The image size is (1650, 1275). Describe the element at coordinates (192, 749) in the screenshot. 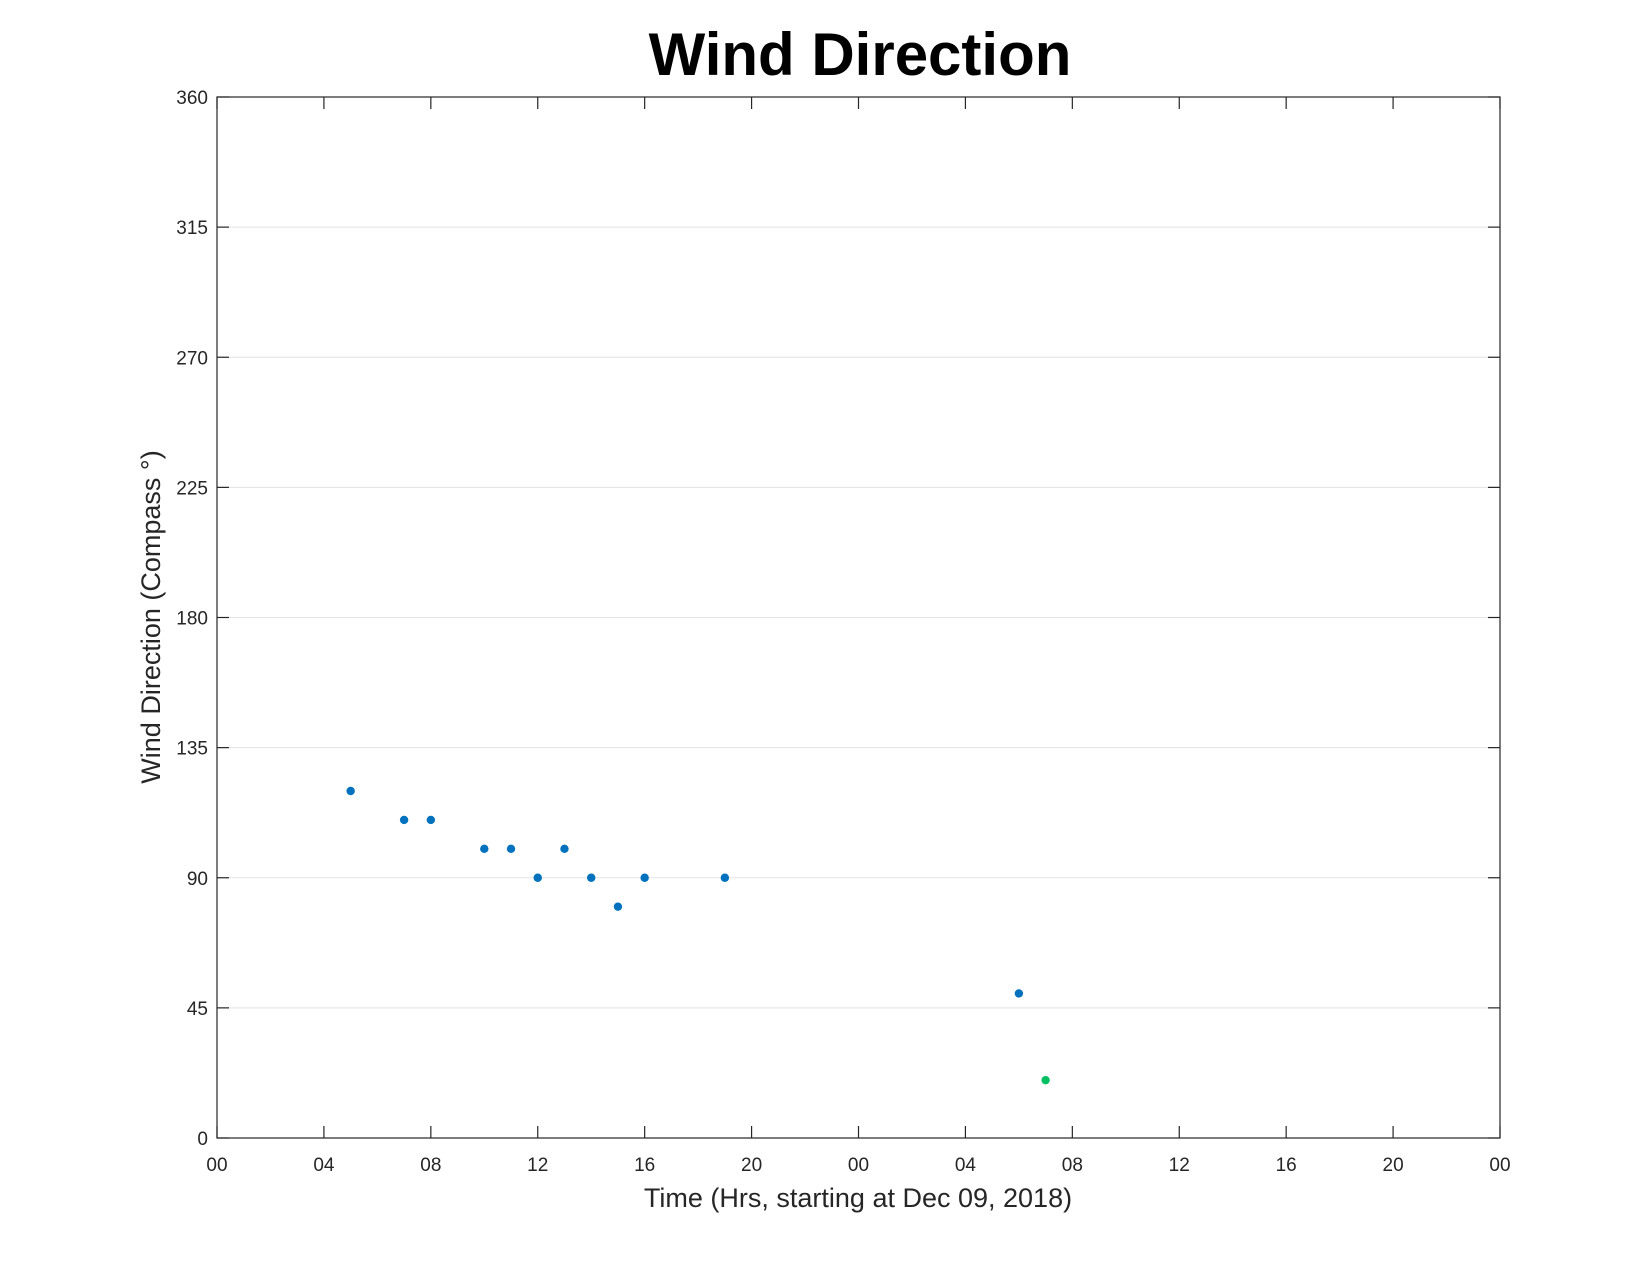

I see `y-tick-label: 135` at that location.